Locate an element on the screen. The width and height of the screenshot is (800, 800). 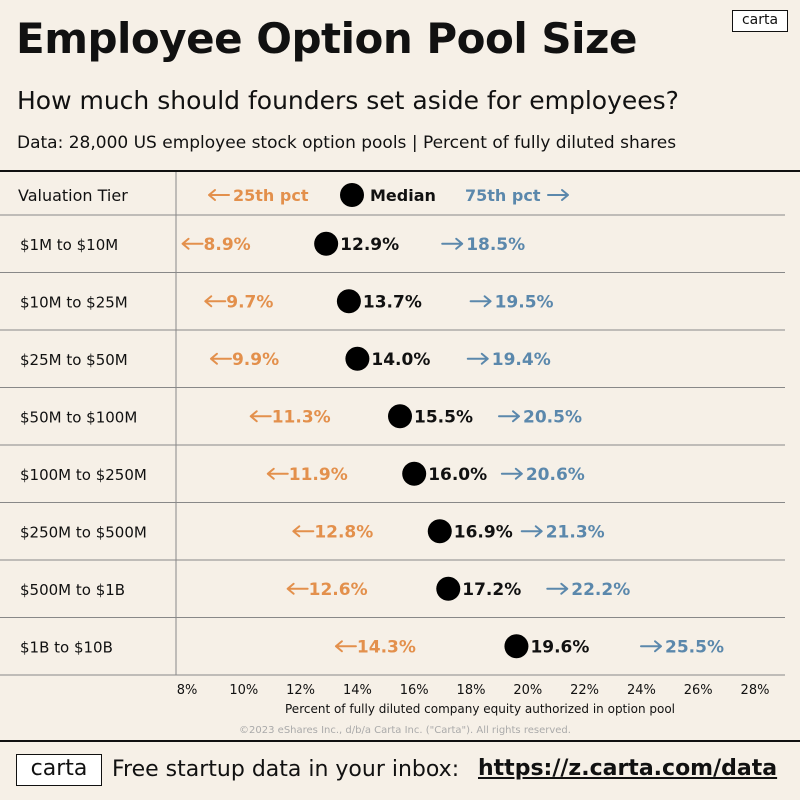
footer-divider is located at coordinates (400, 741).